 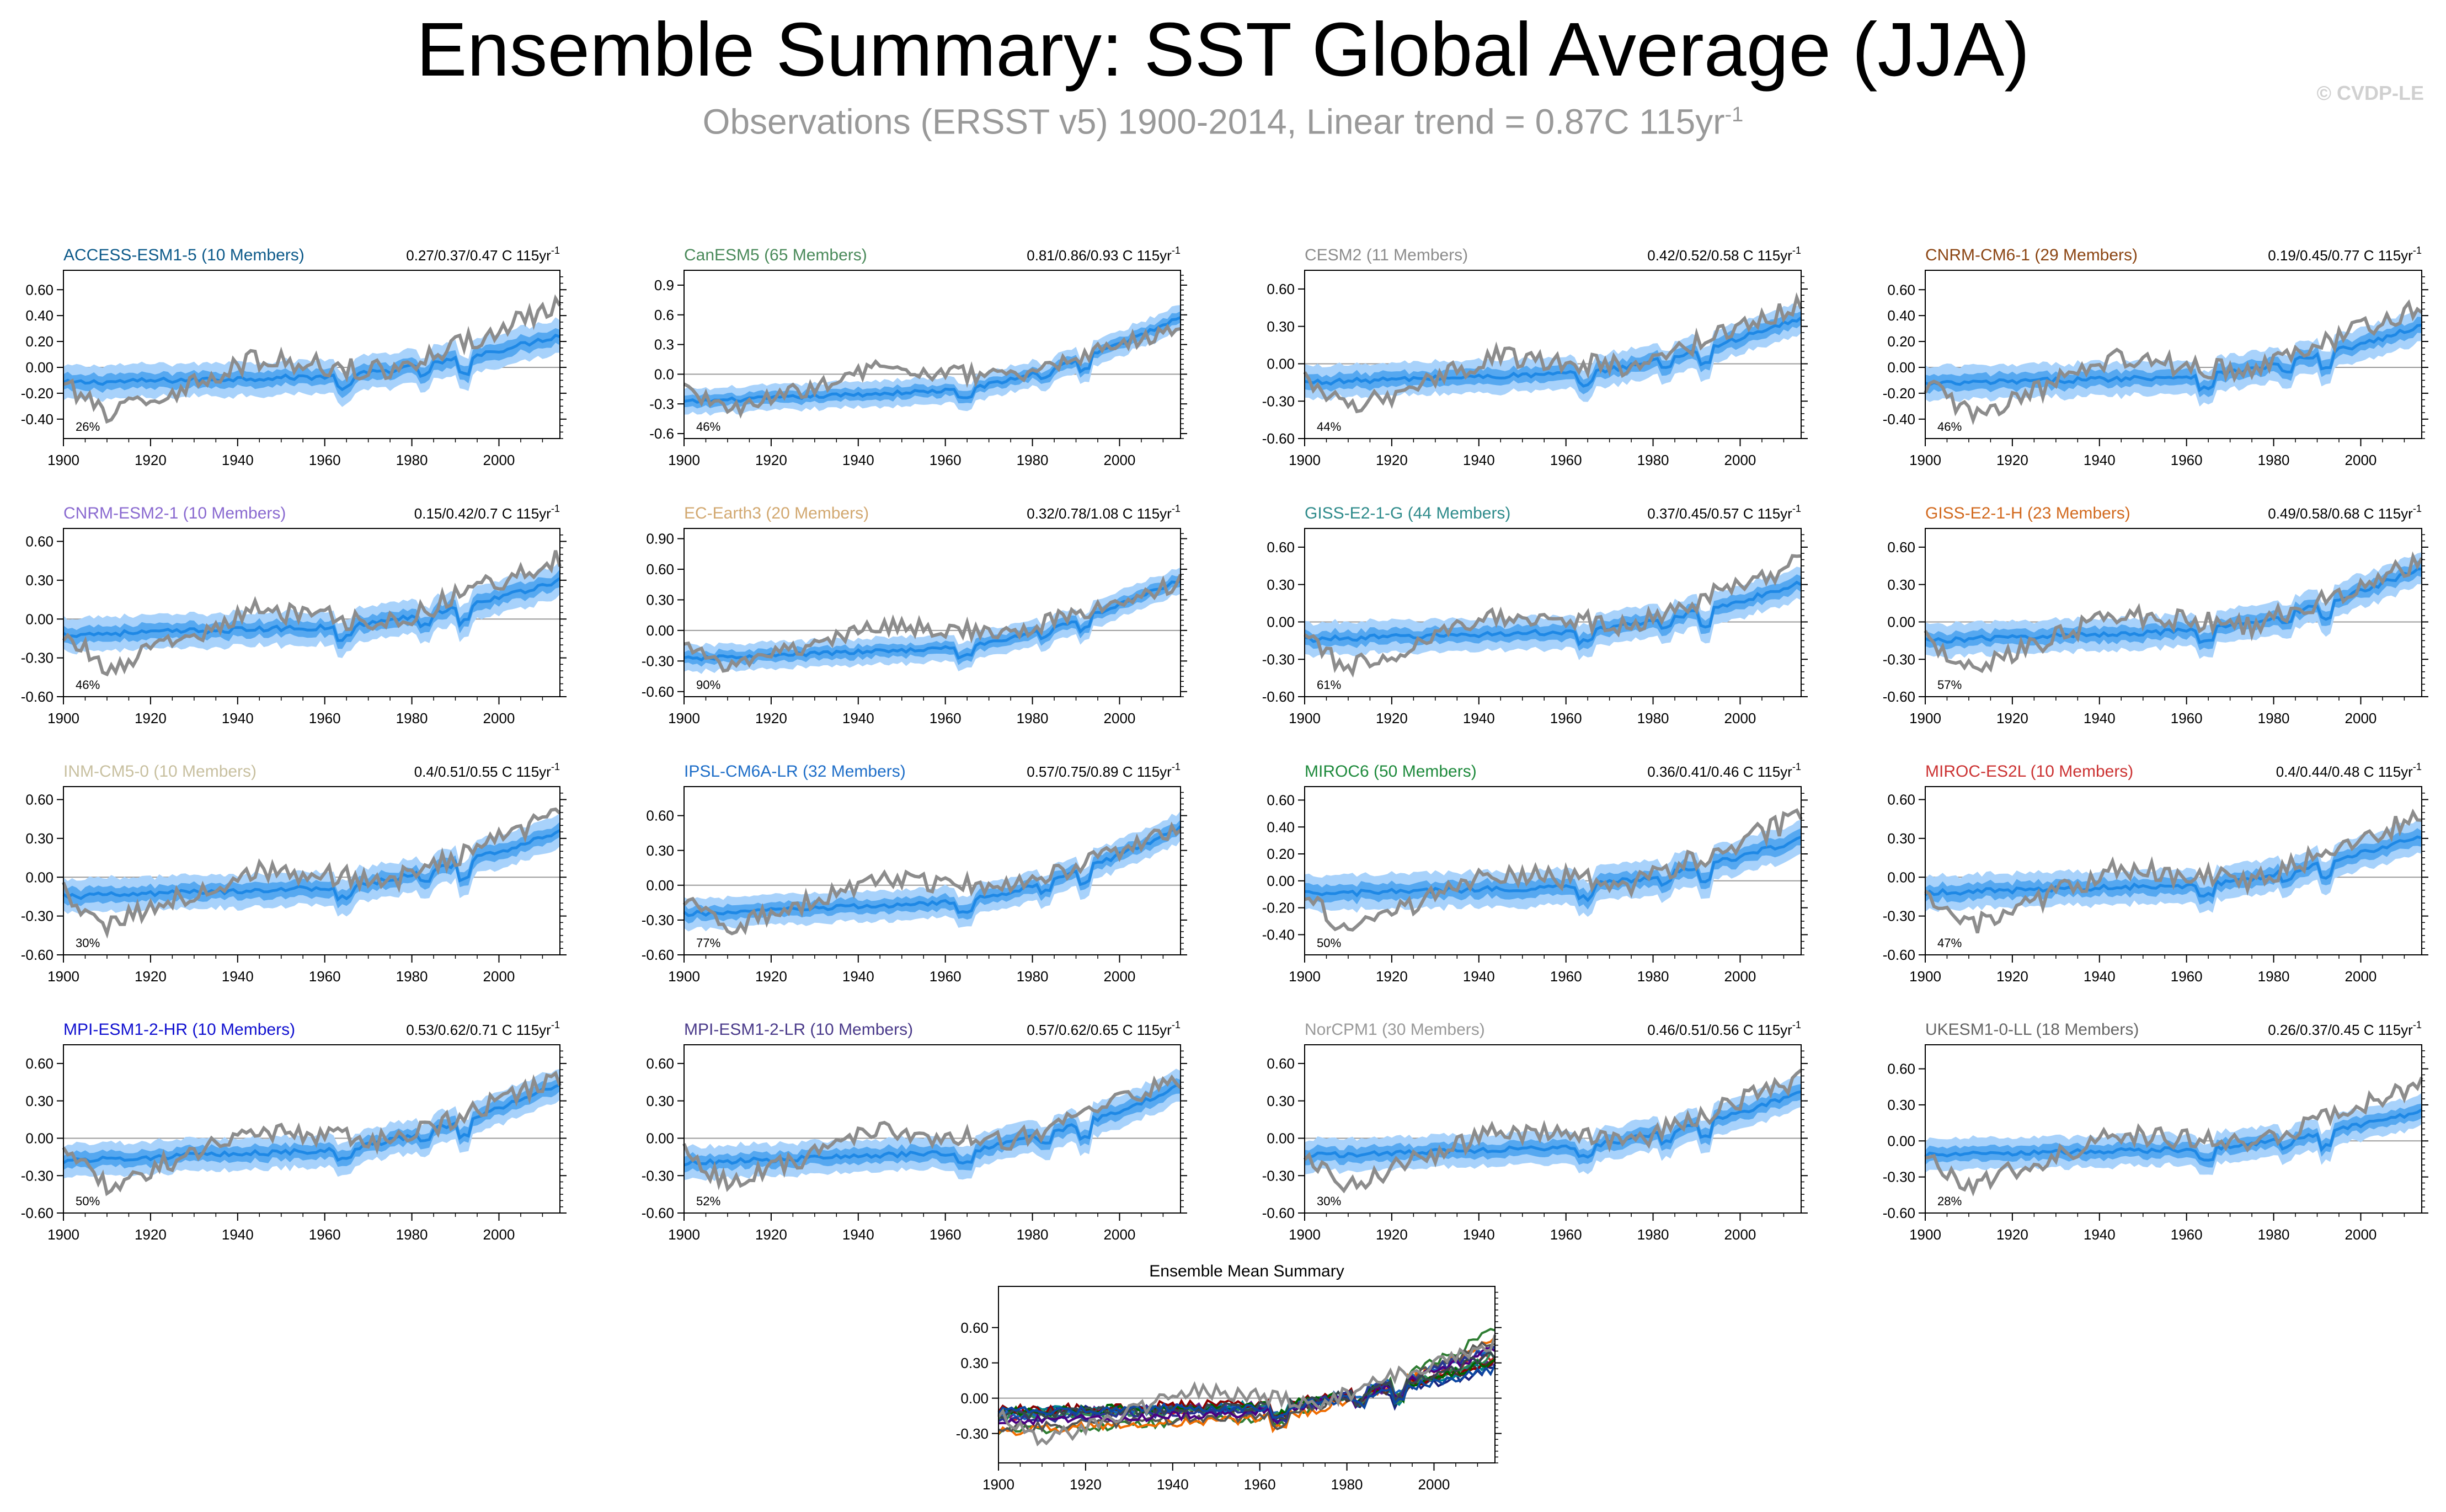 What do you see at coordinates (88, 1201) in the screenshot?
I see `percent-label: 50%` at bounding box center [88, 1201].